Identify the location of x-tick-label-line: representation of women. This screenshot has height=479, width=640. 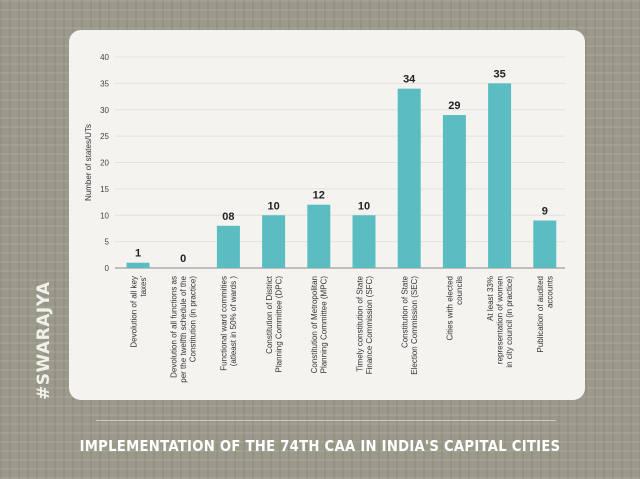
(500, 320).